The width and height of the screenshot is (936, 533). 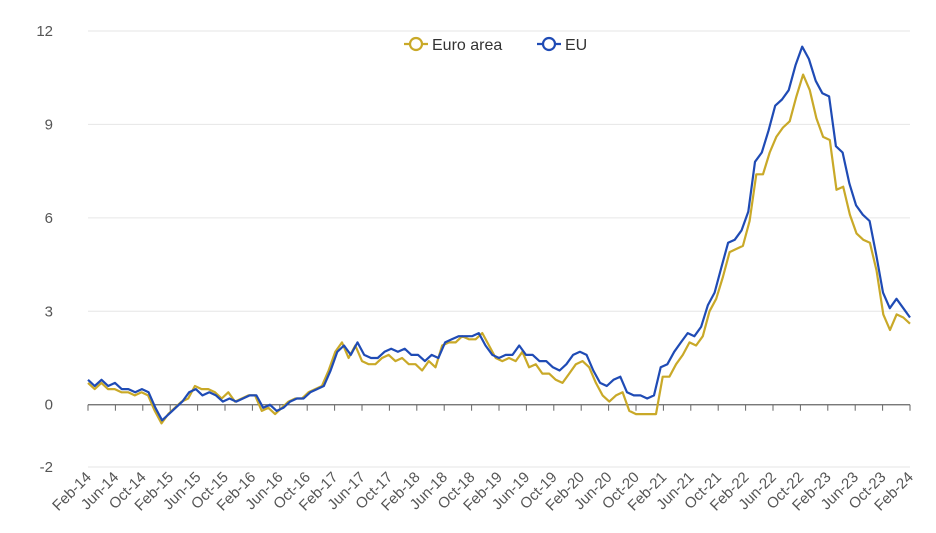 I want to click on y-axis-ticks: -2 0 3 6 9 12, so click(x=44, y=249).